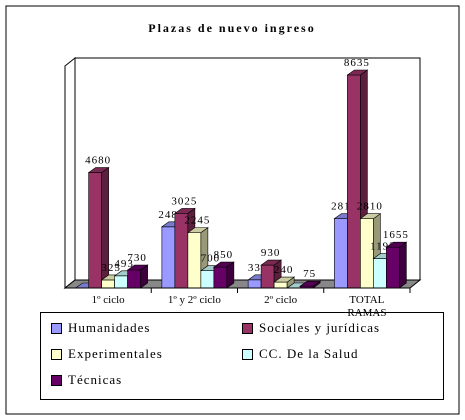 Image resolution: width=465 pixels, height=420 pixels. I want to click on data-label: 325, so click(111, 268).